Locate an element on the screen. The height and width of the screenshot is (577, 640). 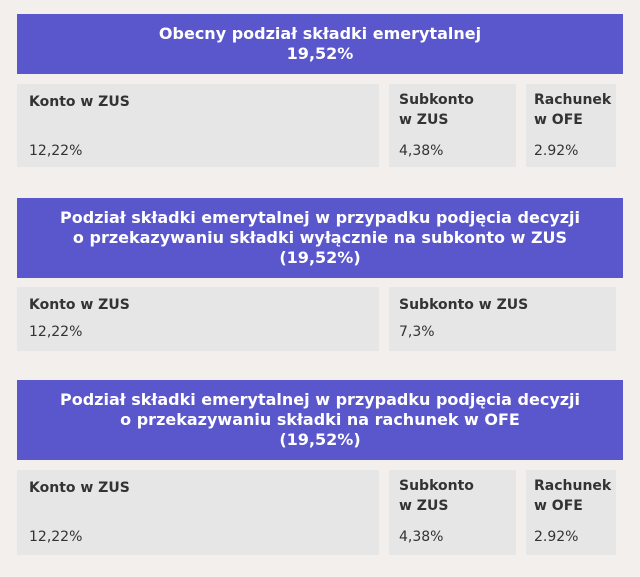
section3-ofe-cell: Rachunek w OFE 2.92% is located at coordinates (571, 512).